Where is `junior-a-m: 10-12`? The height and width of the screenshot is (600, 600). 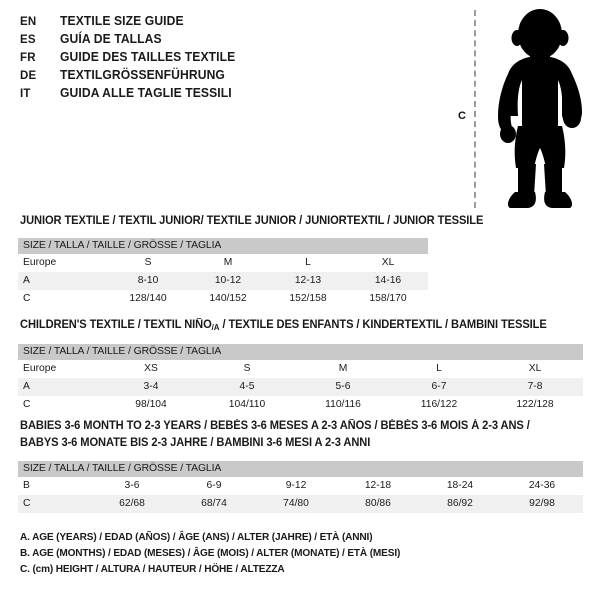 junior-a-m: 10-12 is located at coordinates (228, 281).